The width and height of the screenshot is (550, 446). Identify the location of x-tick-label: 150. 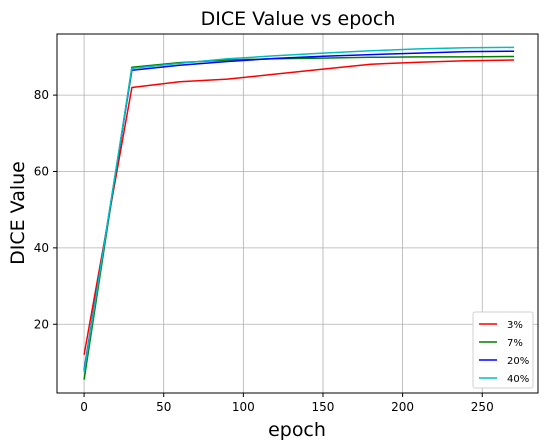
(323, 407).